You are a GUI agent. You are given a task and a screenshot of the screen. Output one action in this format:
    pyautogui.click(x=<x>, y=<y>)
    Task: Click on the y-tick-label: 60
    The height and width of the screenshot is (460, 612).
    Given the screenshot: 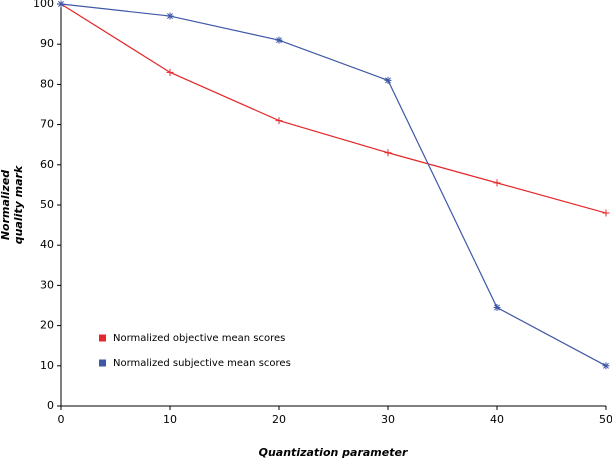 What is the action you would take?
    pyautogui.click(x=47, y=164)
    